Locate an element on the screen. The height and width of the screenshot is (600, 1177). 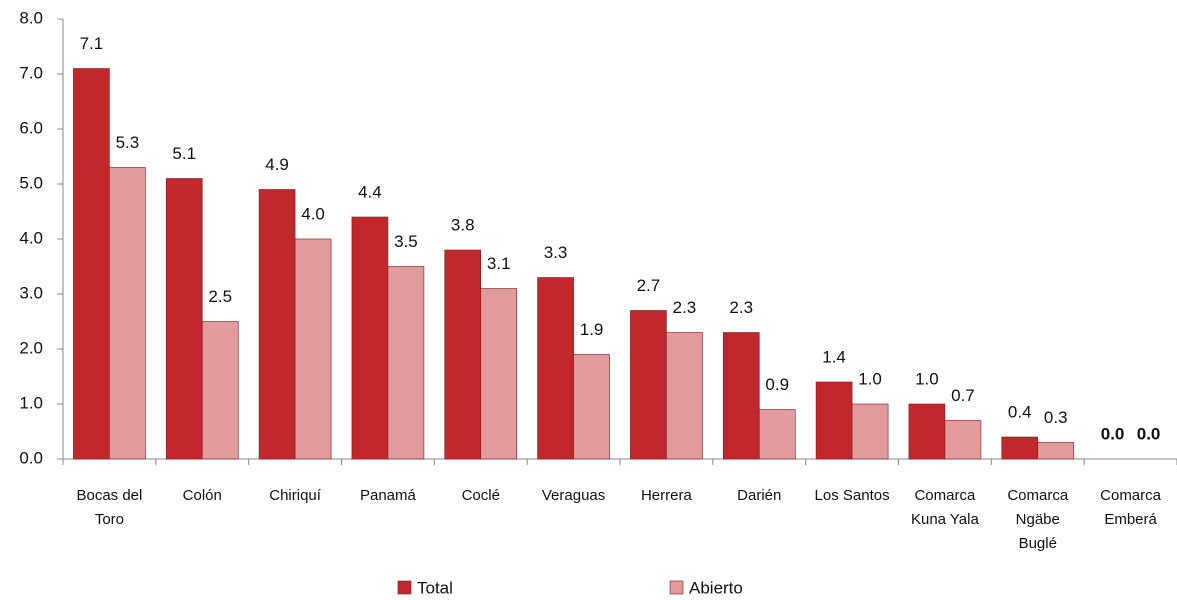
legend-label: Total is located at coordinates (435, 587).